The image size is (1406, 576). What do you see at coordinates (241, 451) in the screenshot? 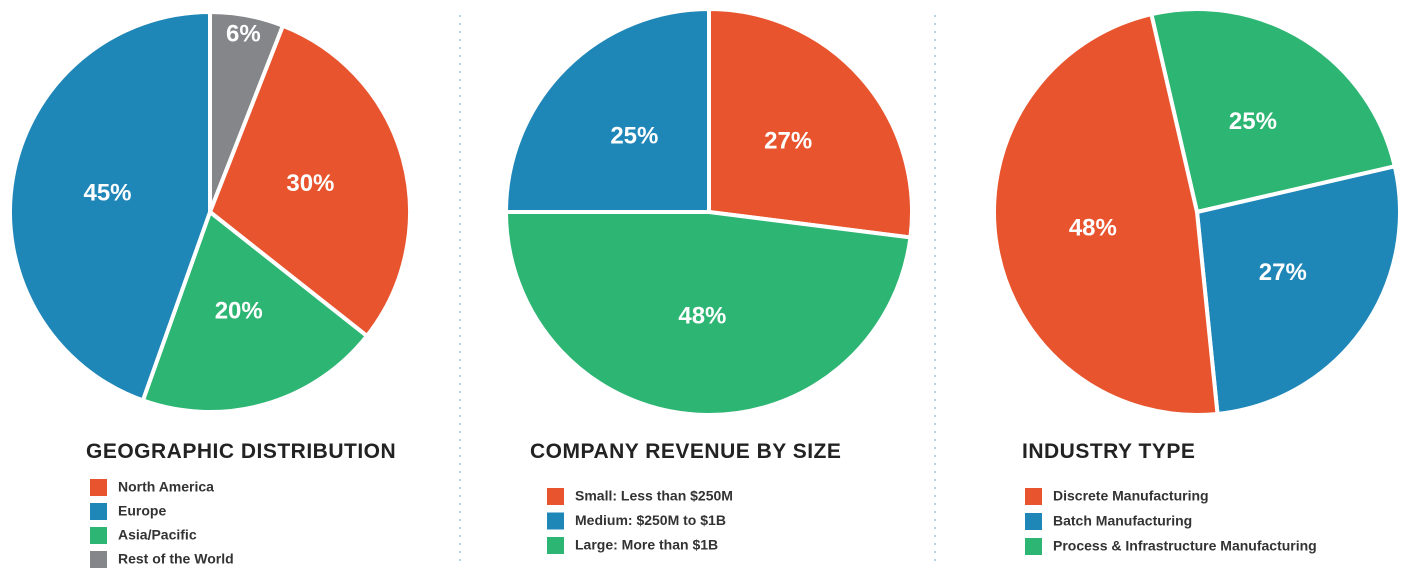
I see `chart-title: GEOGRAPHIC DISTRIBUTION` at bounding box center [241, 451].